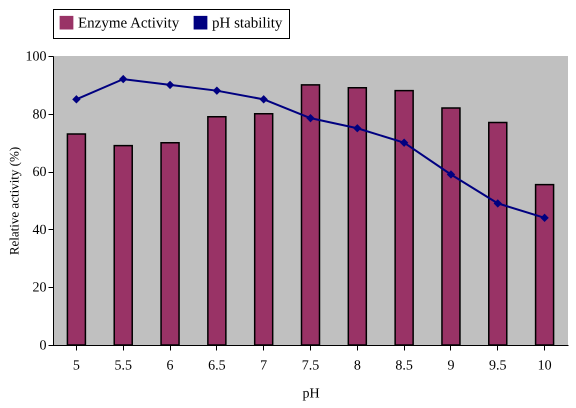  I want to click on x-tick-label: 6.5, so click(217, 366).